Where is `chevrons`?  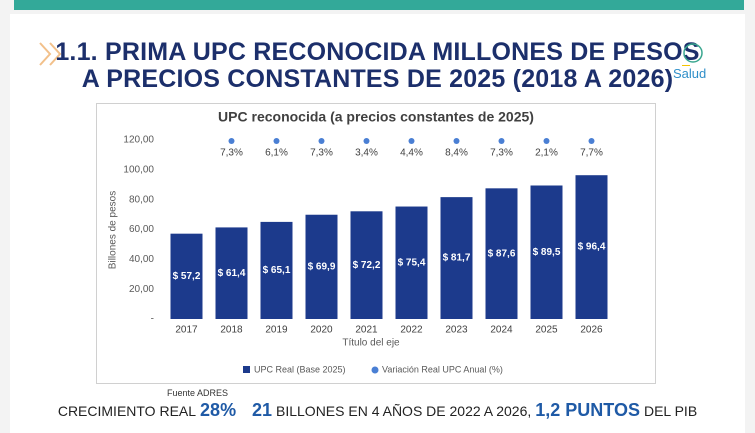
chevrons is located at coordinates (50, 54).